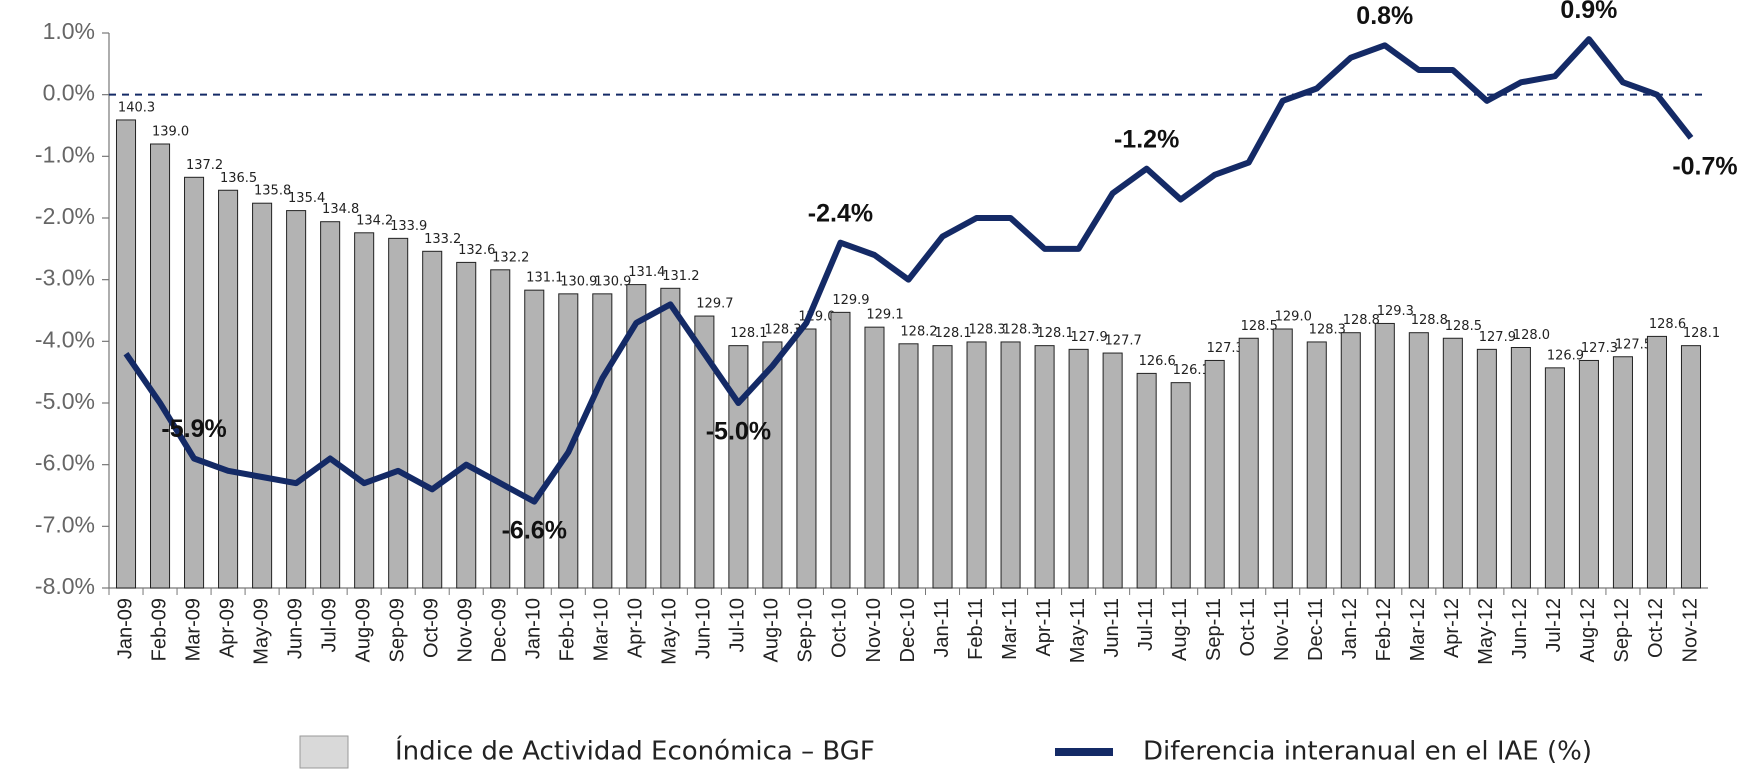 Image resolution: width=1739 pixels, height=770 pixels. What do you see at coordinates (908, 630) in the screenshot?
I see `x-tick-label: Dec-10` at bounding box center [908, 630].